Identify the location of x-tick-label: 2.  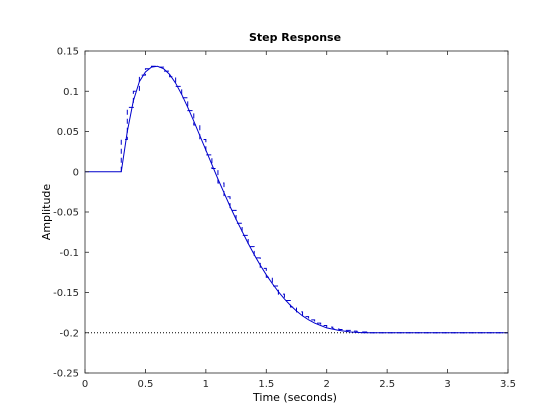
(327, 384).